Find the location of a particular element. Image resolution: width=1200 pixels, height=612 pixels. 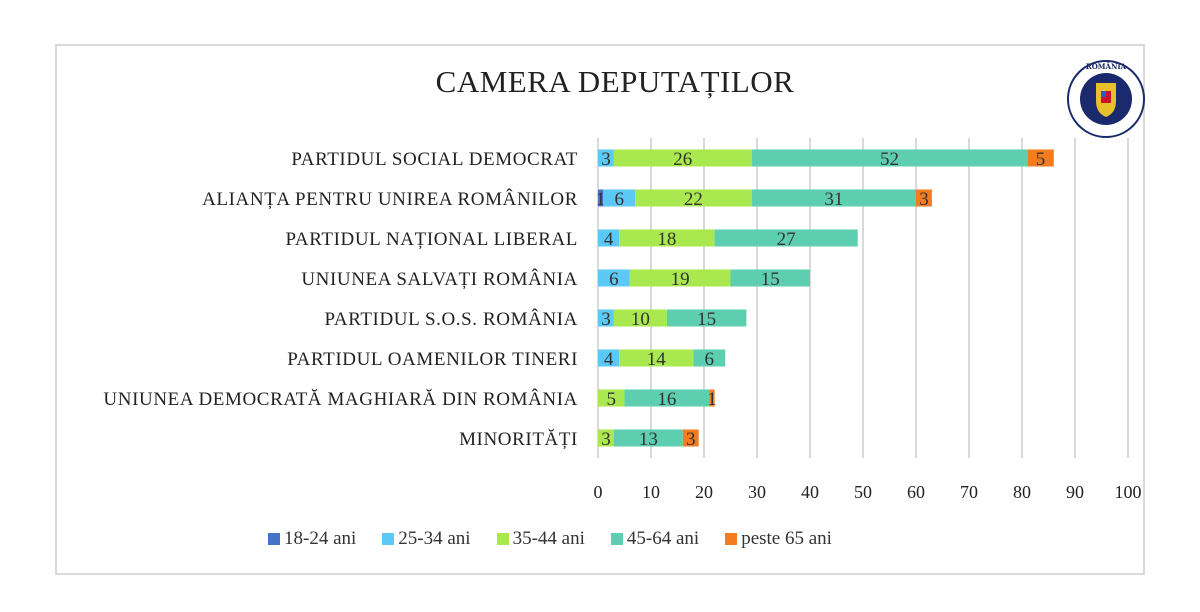

data-label: 10 is located at coordinates (640, 319).